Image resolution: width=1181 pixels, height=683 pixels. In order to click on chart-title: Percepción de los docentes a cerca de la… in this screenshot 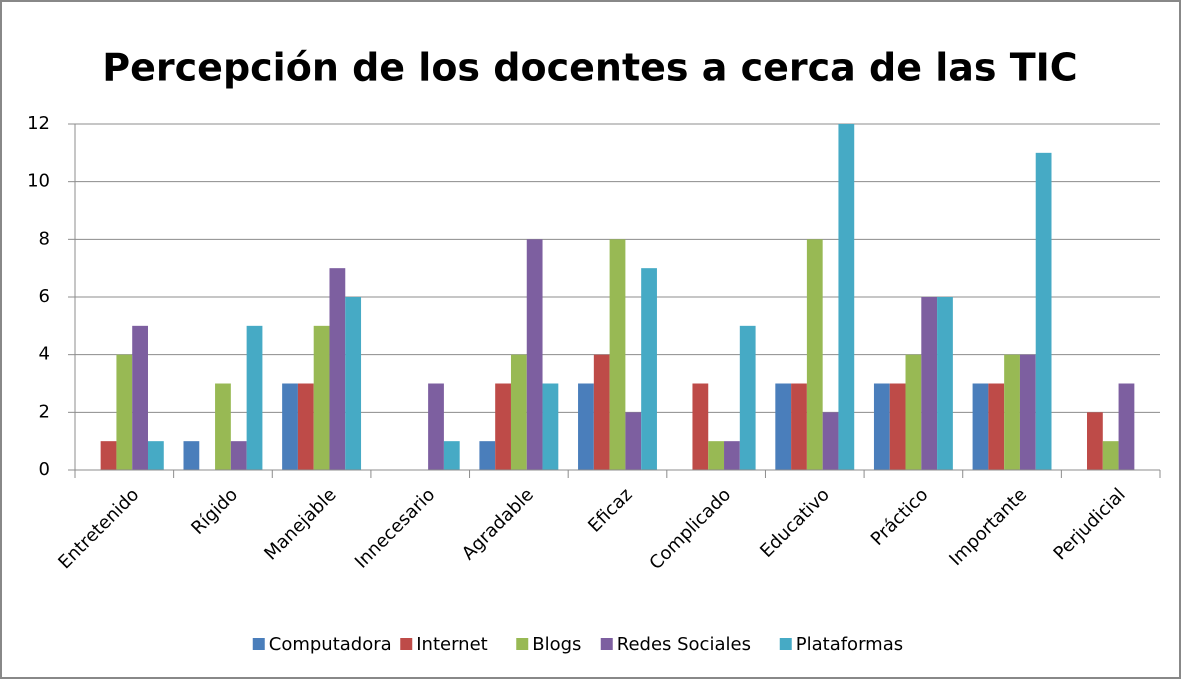, I will do `click(589, 68)`.